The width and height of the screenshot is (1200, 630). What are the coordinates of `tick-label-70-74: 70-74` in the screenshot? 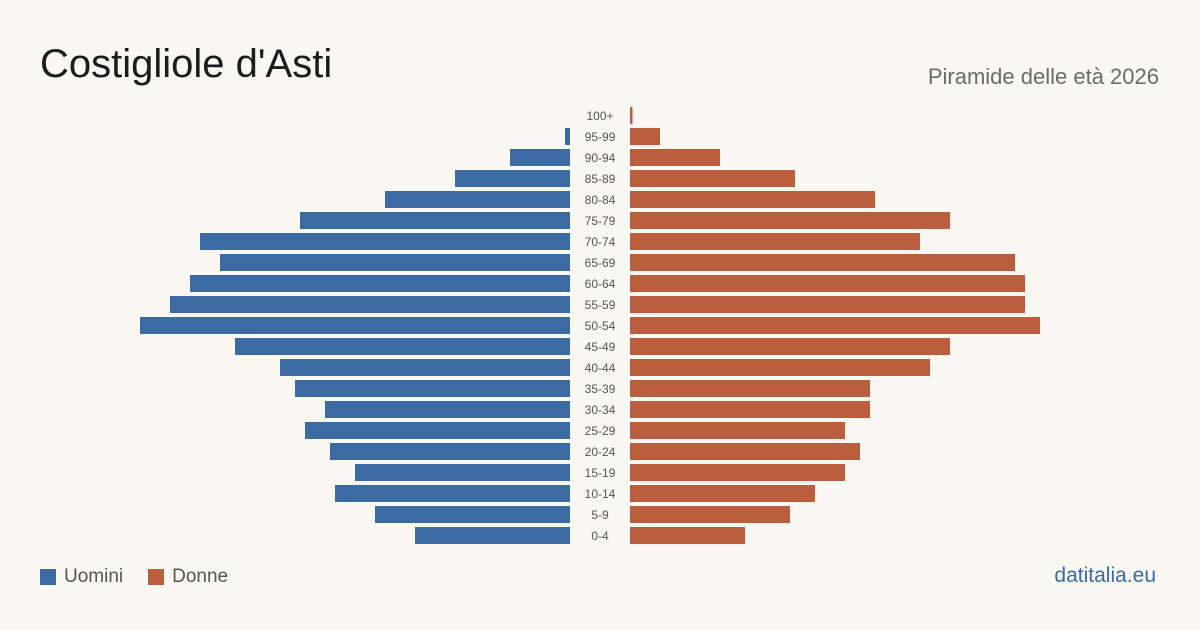 It's located at (600, 242).